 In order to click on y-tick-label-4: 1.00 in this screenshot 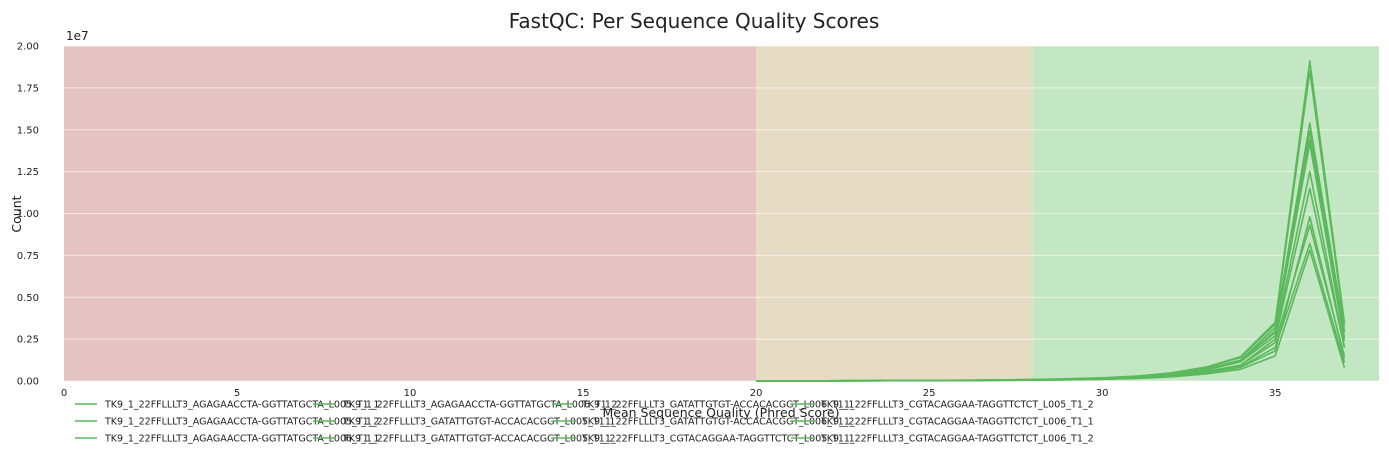, I will do `click(28, 214)`.